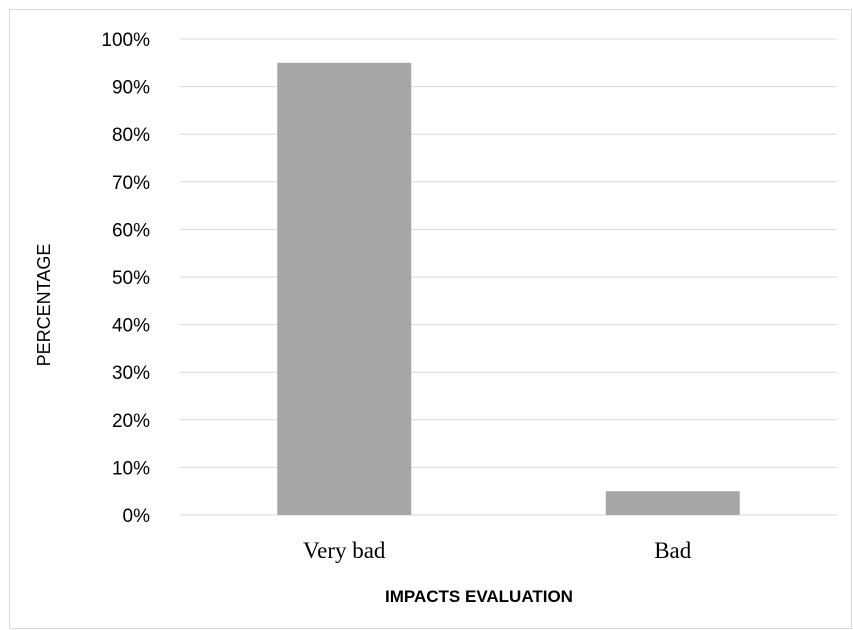 The image size is (853, 630). What do you see at coordinates (344, 550) in the screenshot?
I see `x-category-label: Very bad` at bounding box center [344, 550].